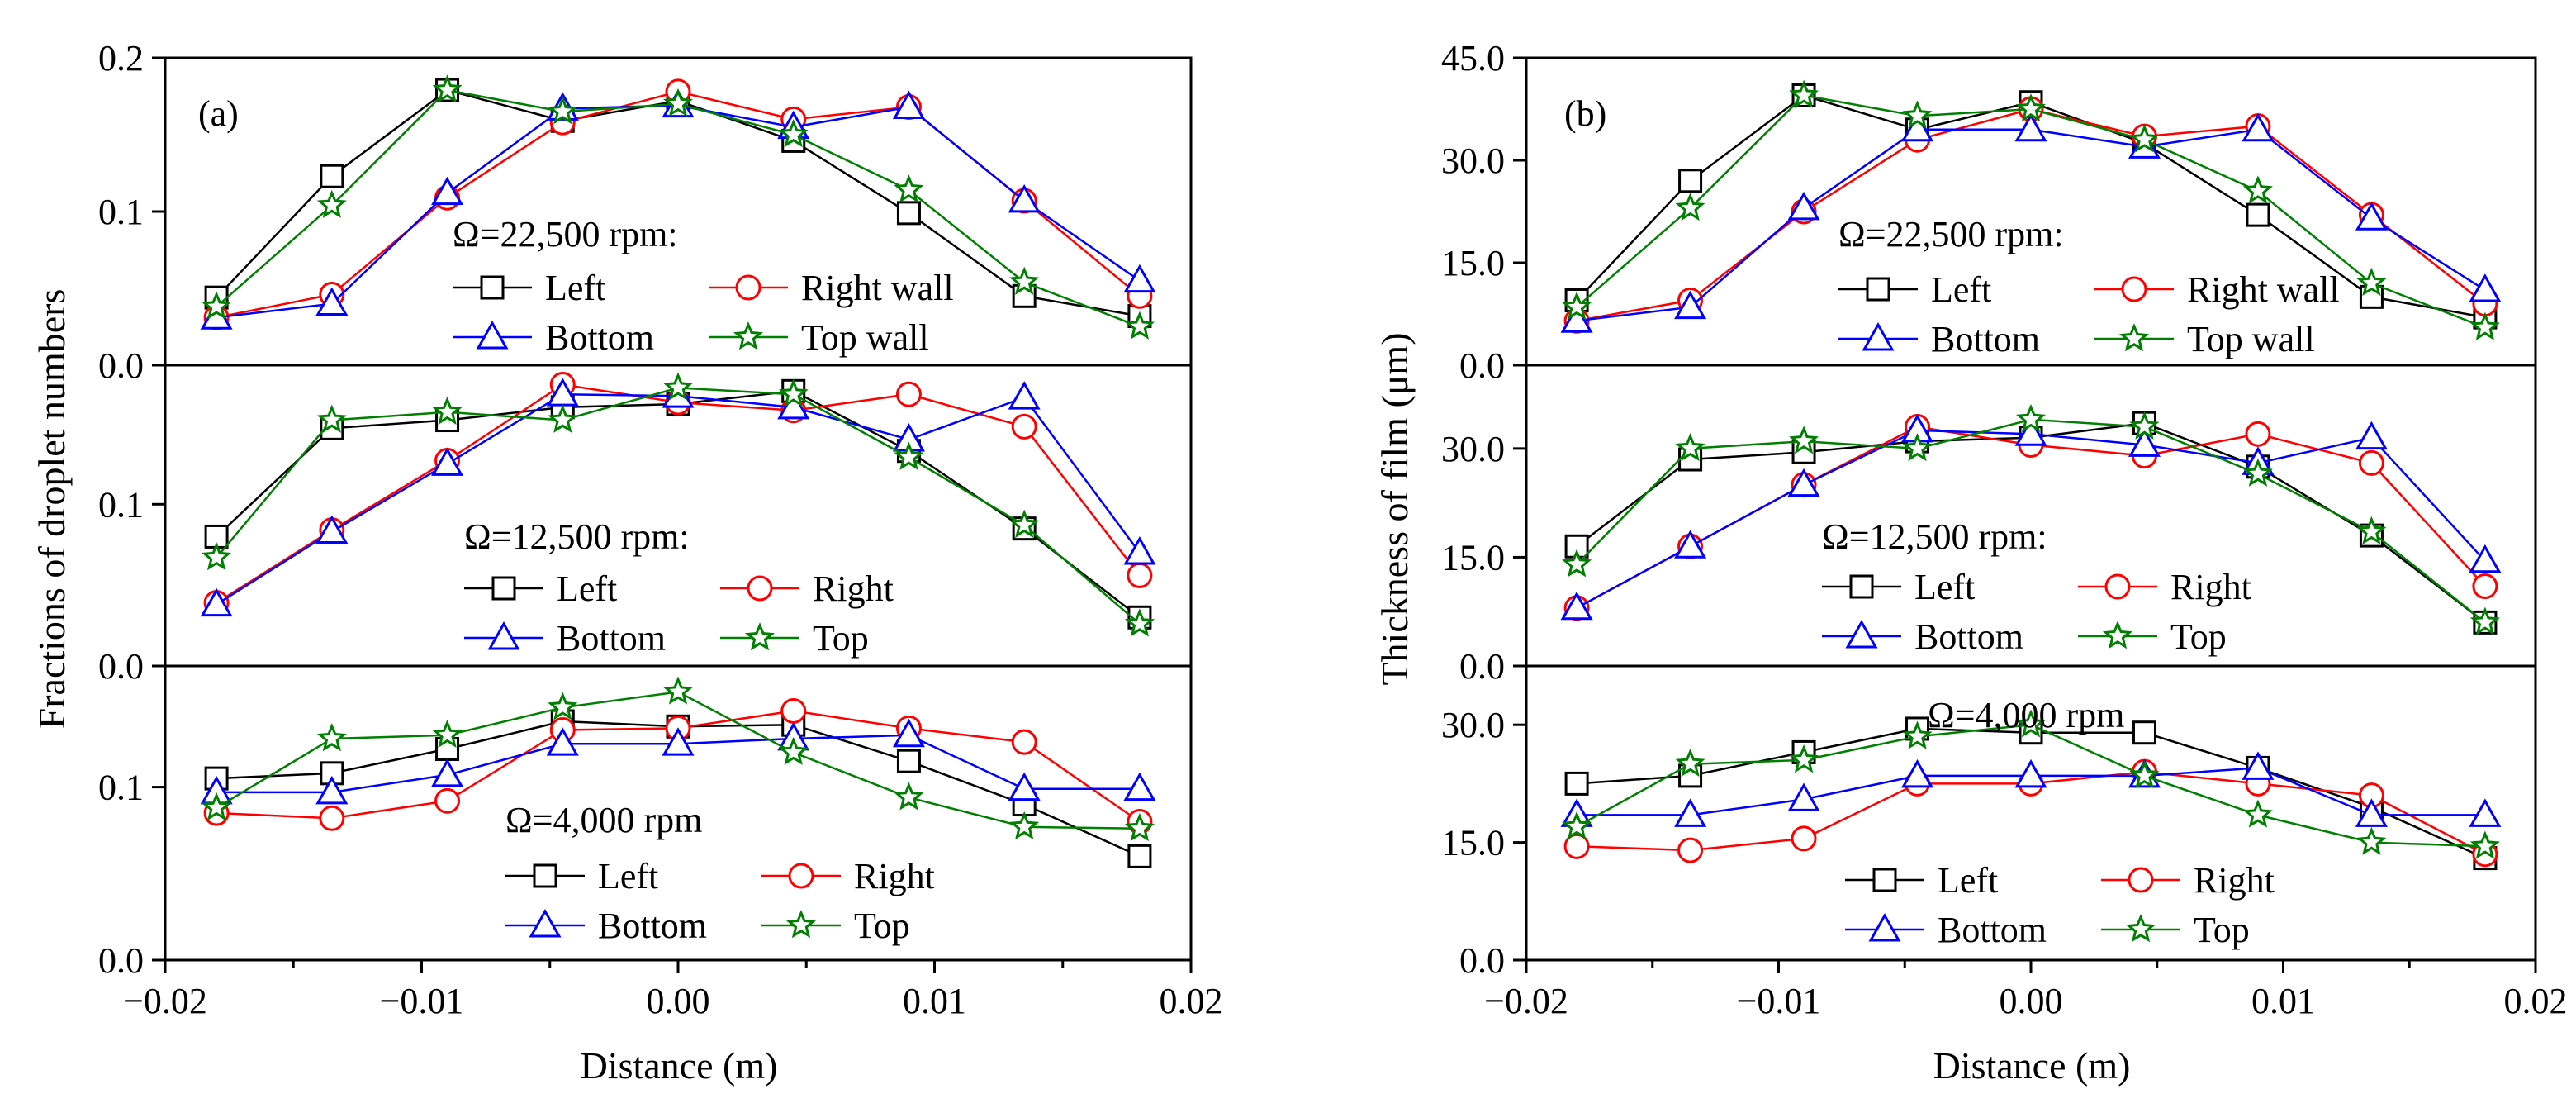 The height and width of the screenshot is (1108, 2576). What do you see at coordinates (678, 212) in the screenshot?
I see `series-line-bottom` at bounding box center [678, 212].